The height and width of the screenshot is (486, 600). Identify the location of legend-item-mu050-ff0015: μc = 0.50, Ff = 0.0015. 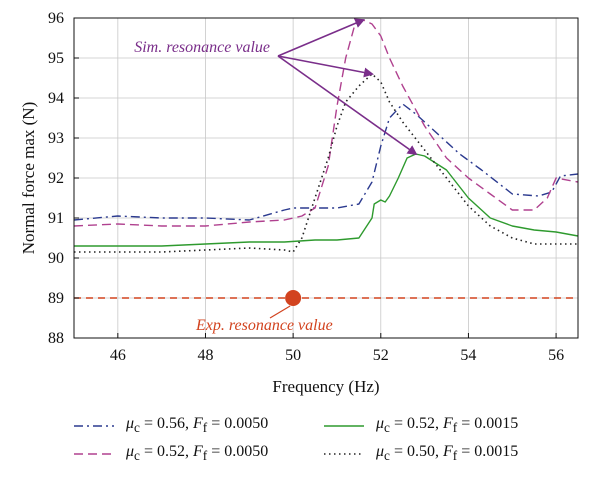
(421, 454).